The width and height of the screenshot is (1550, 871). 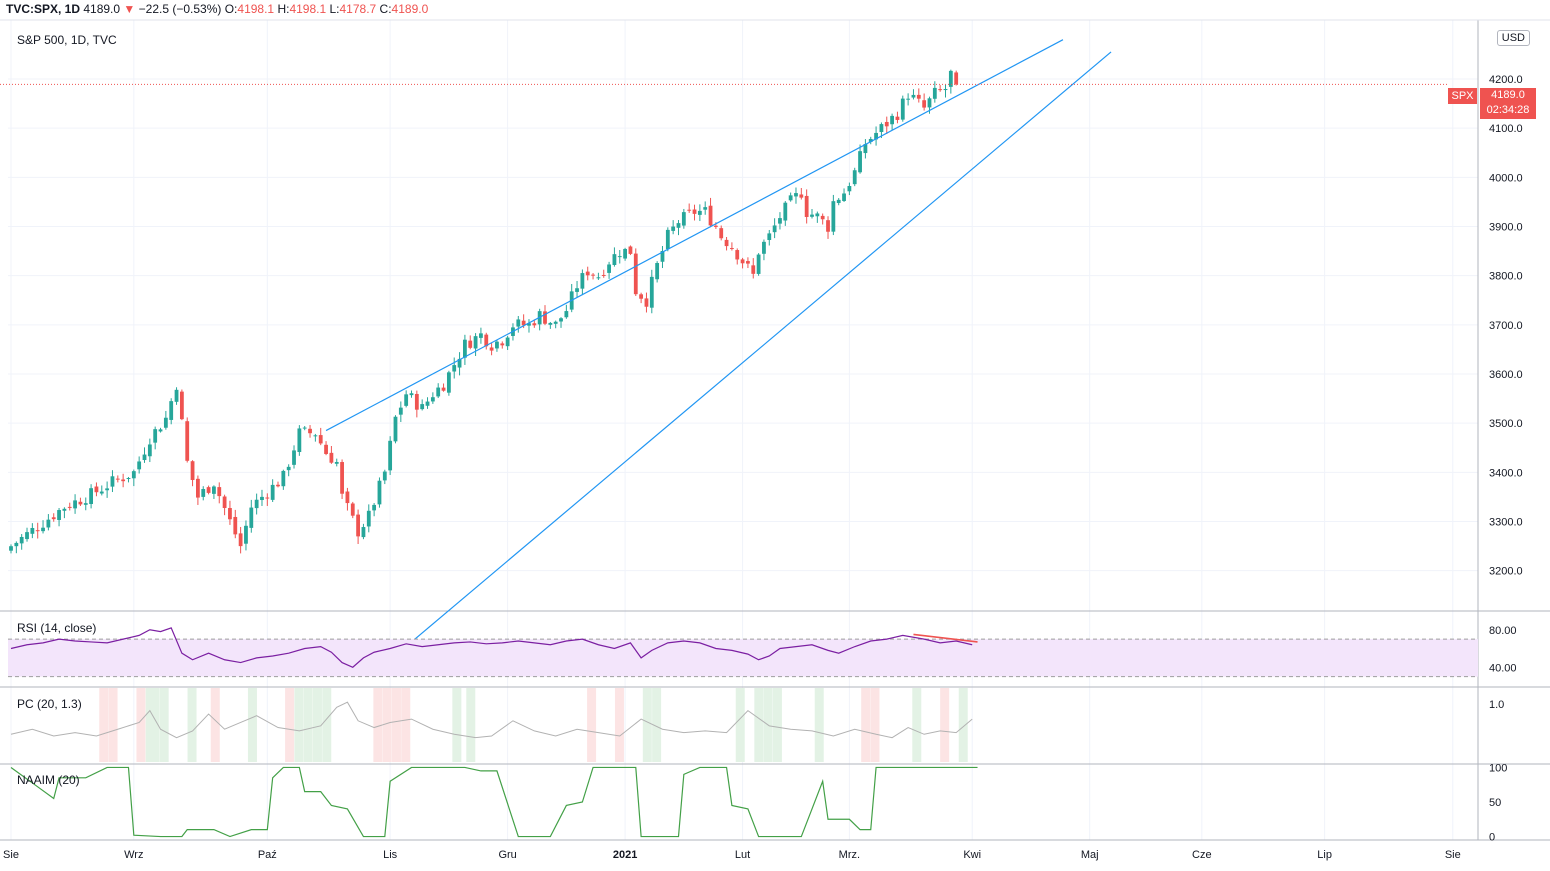 What do you see at coordinates (1202, 855) in the screenshot?
I see `time-axis-label: Cze` at bounding box center [1202, 855].